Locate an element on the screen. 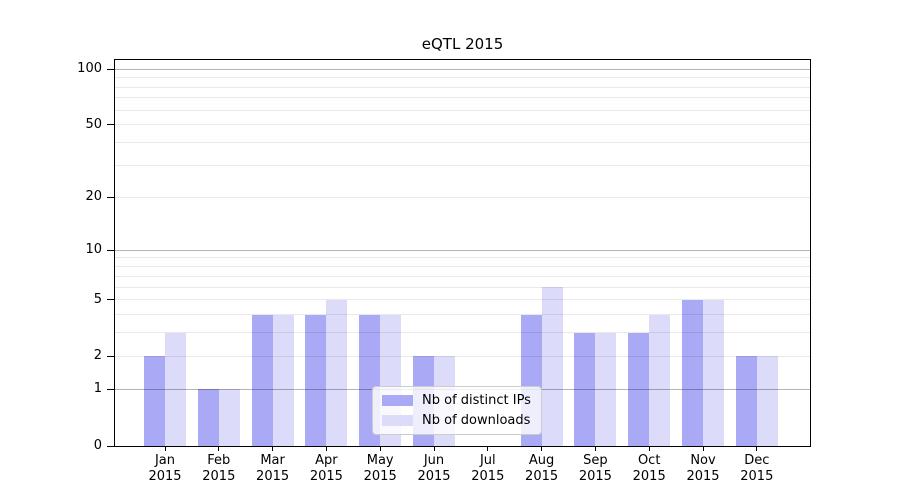 Image resolution: width=900 pixels, height=500 pixels. y-tick-label: 20 is located at coordinates (93, 197).